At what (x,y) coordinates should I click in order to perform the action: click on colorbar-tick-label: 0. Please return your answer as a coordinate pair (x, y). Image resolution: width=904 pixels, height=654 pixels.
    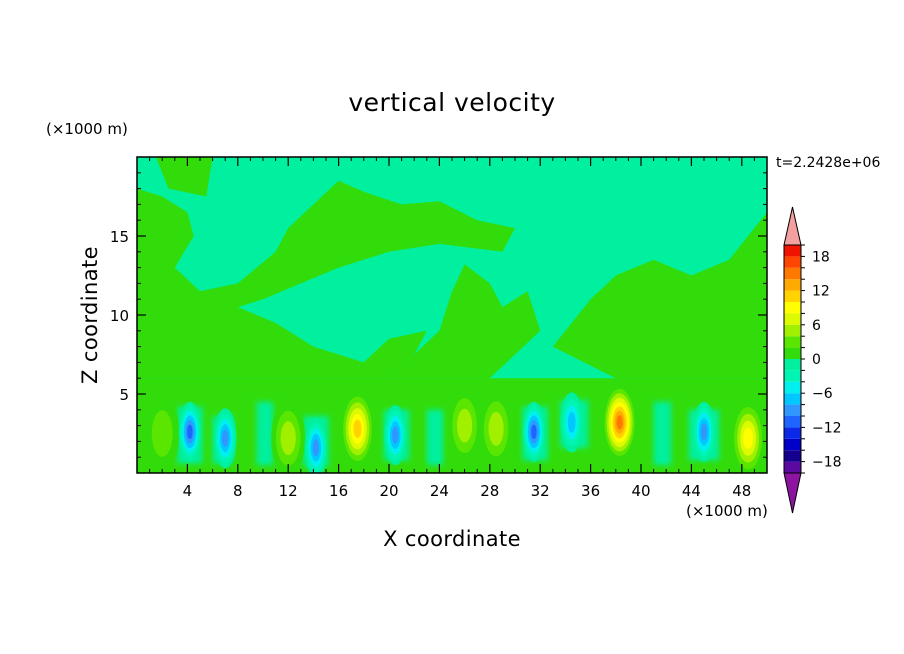
    Looking at the image, I should click on (816, 360).